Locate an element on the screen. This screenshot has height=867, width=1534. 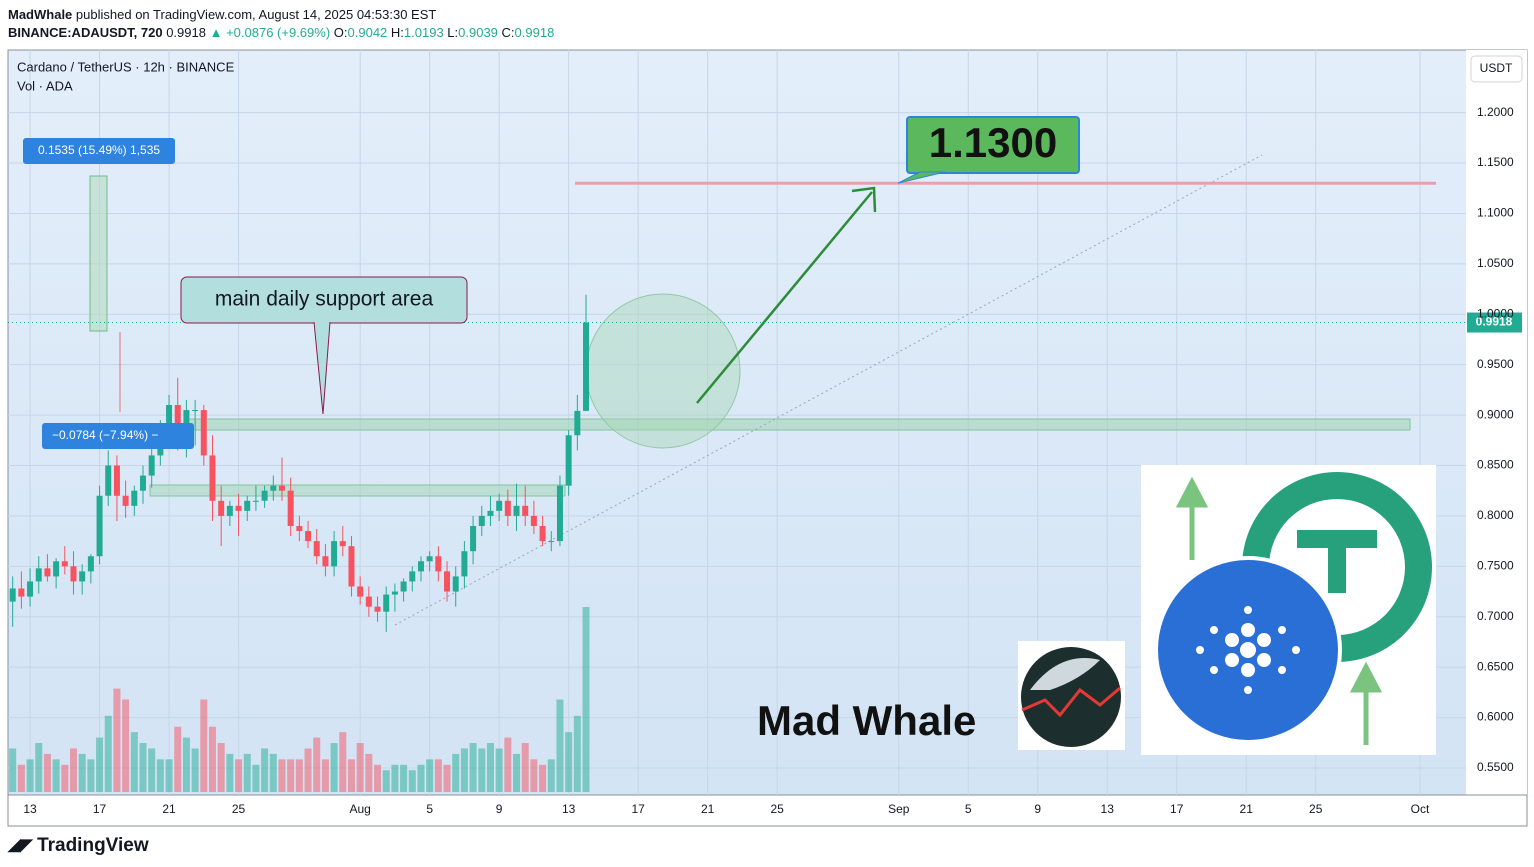
currency: USDT is located at coordinates (1496, 68).